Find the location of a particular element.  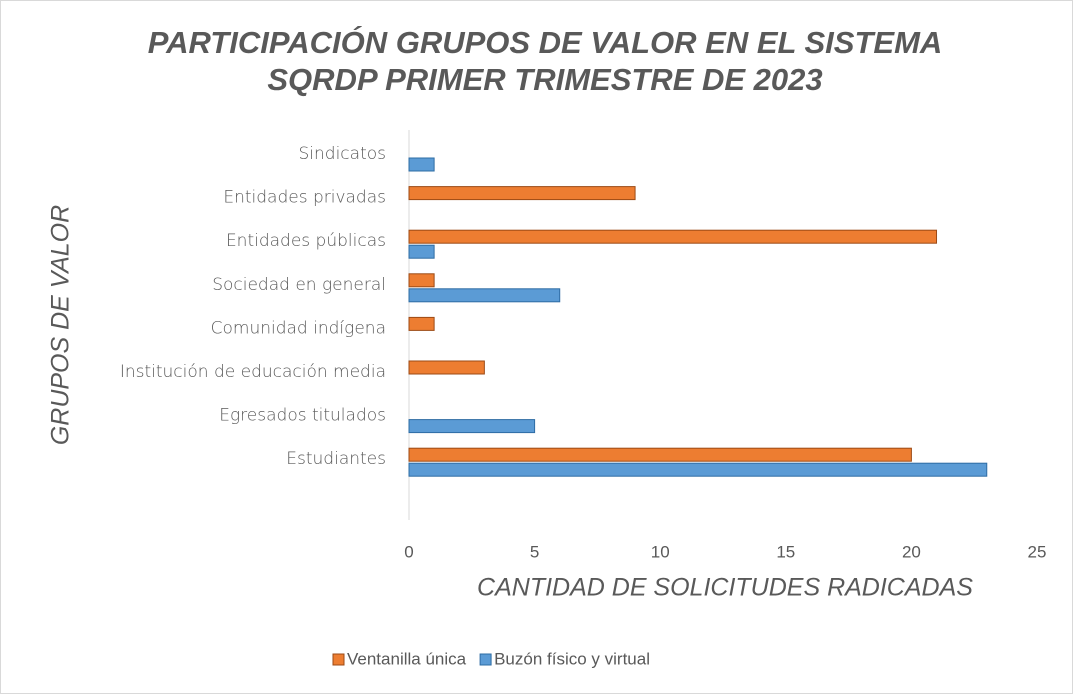

x-tick-label: 15 is located at coordinates (785, 551).